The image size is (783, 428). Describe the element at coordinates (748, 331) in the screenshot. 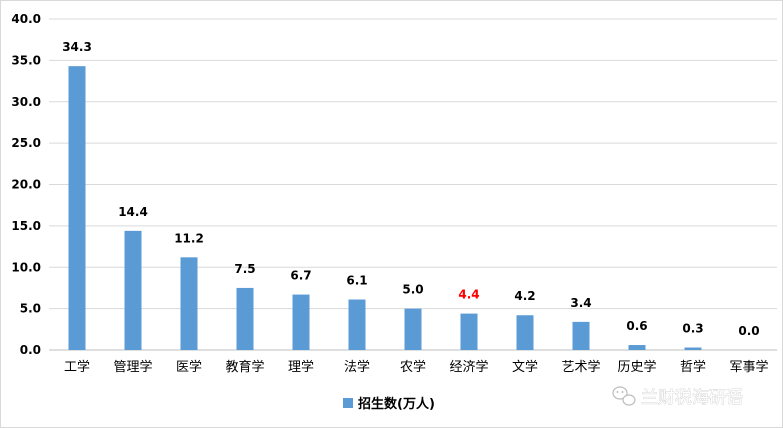

I see `data-label: 0.0` at that location.